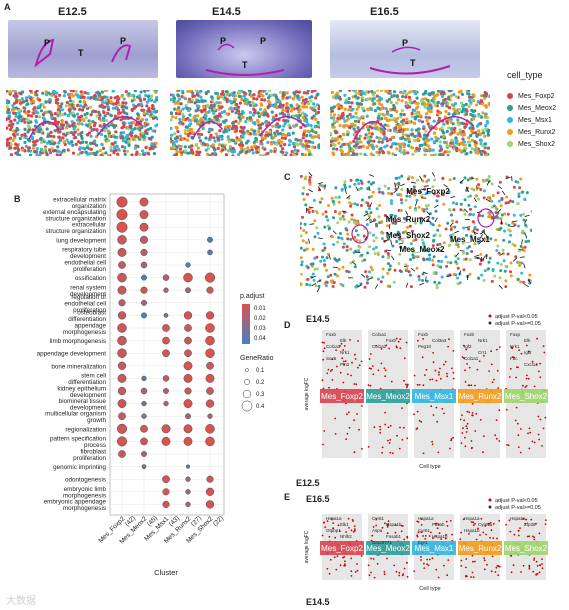  Describe the element at coordinates (85, 303) in the screenshot. I see `go-term-label: endothelial cell` at that location.